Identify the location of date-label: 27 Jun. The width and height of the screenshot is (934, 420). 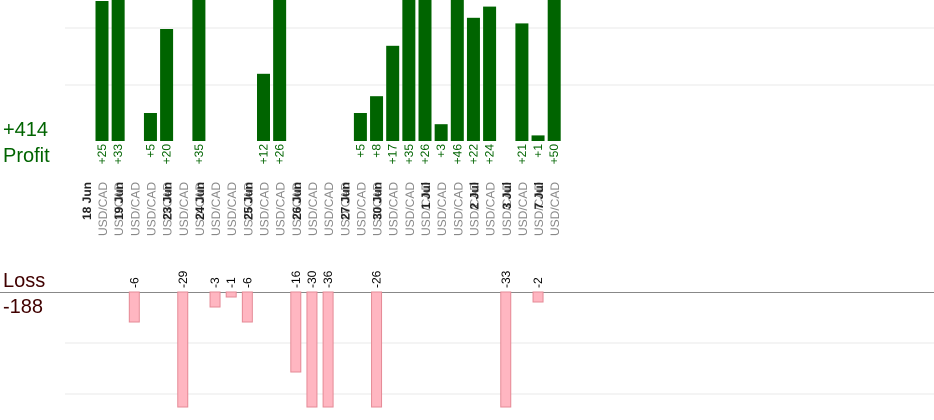
(345, 201).